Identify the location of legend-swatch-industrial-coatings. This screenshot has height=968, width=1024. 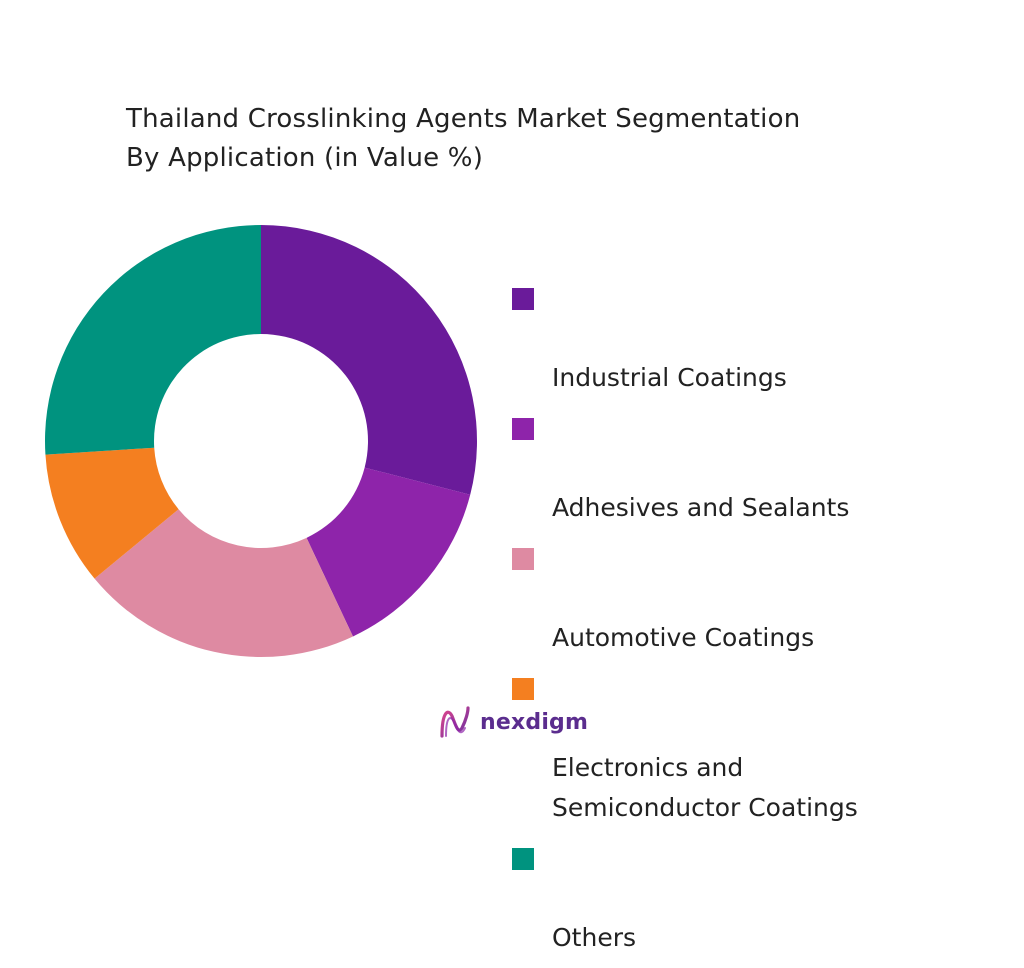
(523, 299).